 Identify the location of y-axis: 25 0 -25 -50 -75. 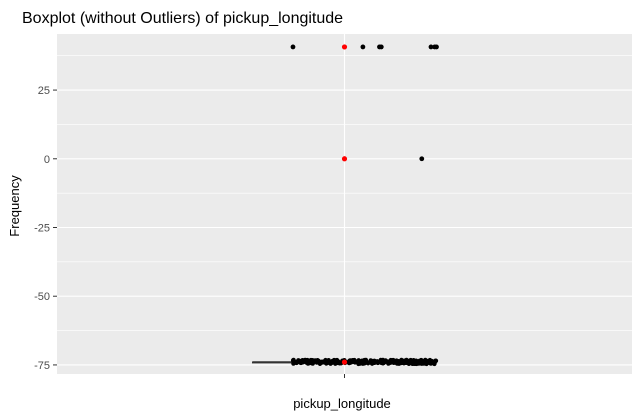
(45, 228).